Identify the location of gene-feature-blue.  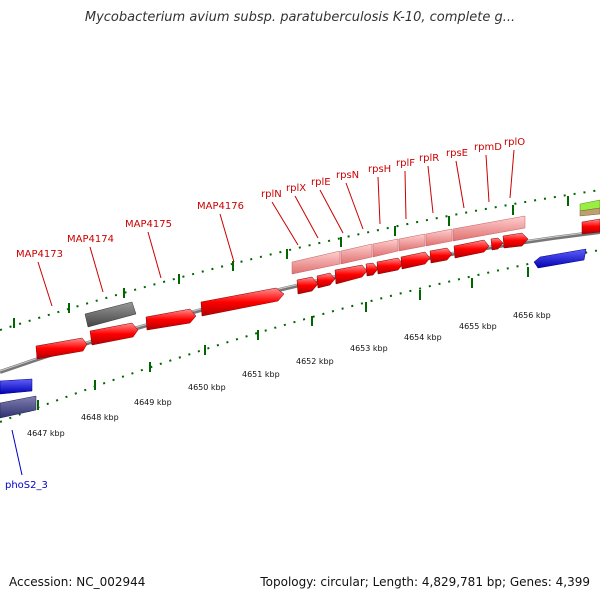
(16, 386).